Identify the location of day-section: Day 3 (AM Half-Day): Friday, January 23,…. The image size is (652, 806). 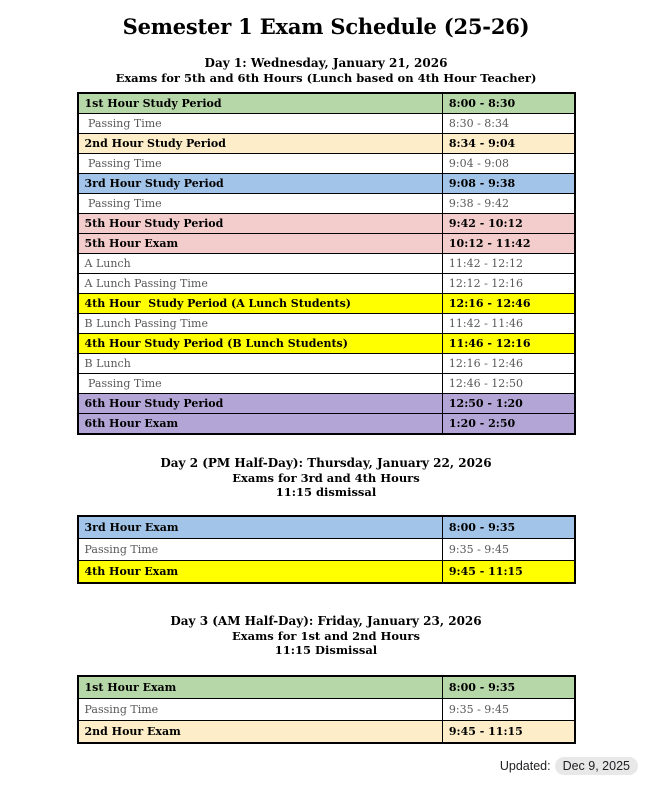
(326, 679).